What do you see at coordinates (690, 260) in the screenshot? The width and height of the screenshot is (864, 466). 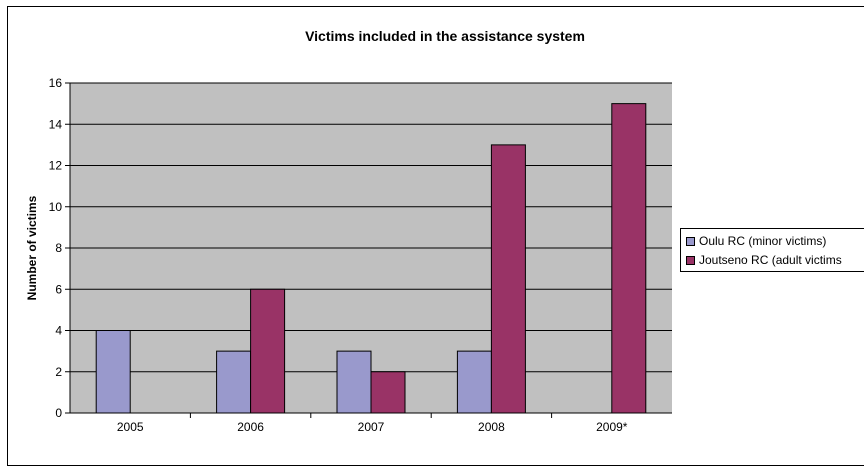 I see `legend-swatch-joutseno` at bounding box center [690, 260].